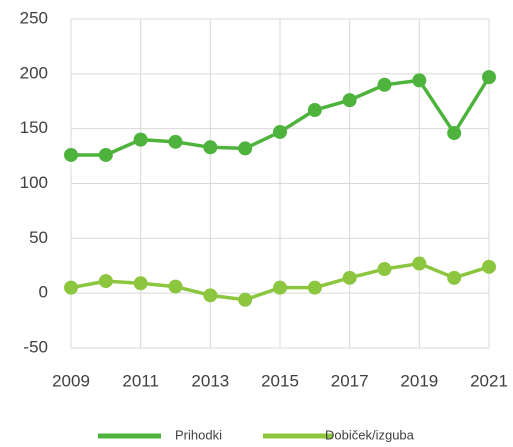 The width and height of the screenshot is (513, 447). Describe the element at coordinates (210, 380) in the screenshot. I see `x-tick-label: 2013` at that location.